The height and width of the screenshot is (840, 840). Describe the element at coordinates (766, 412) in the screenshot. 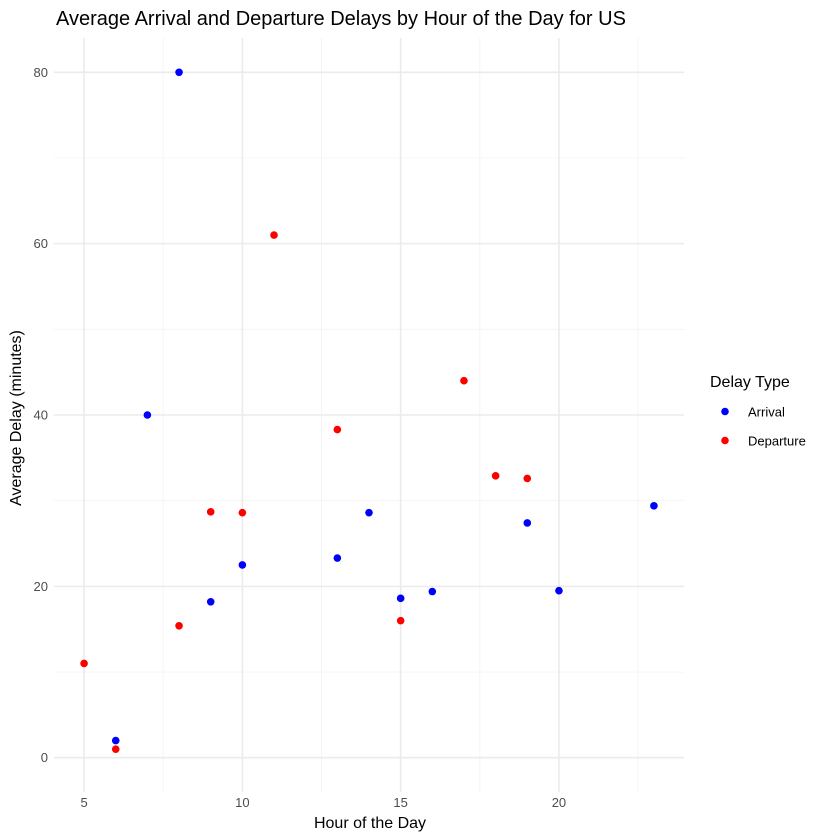

I see `legend-label-arrival: Arrival` at that location.